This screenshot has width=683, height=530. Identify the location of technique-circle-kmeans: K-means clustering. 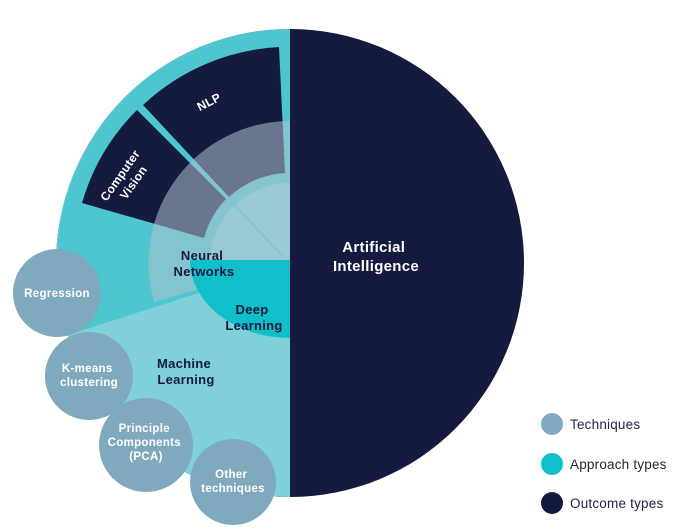
(89, 376).